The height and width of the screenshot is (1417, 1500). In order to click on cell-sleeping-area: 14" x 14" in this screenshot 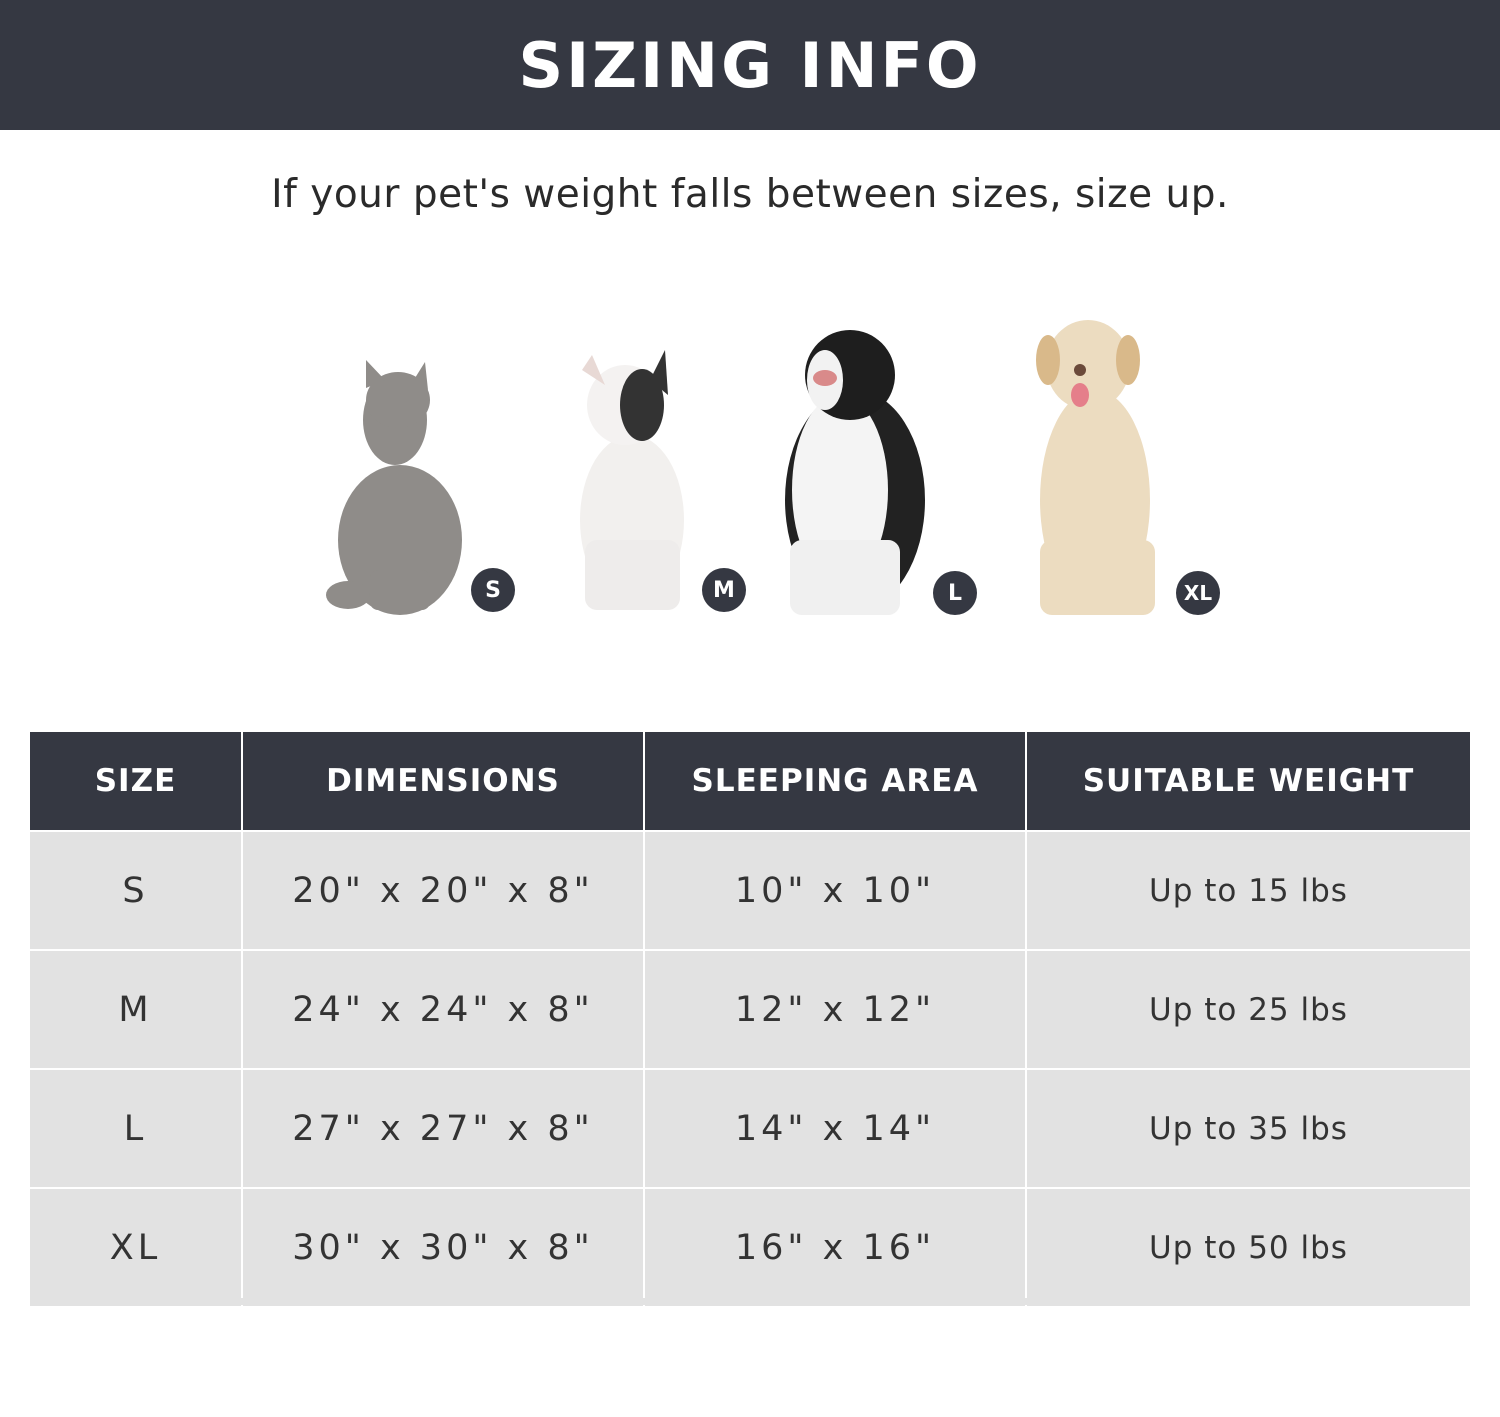, I will do `click(835, 1128)`.